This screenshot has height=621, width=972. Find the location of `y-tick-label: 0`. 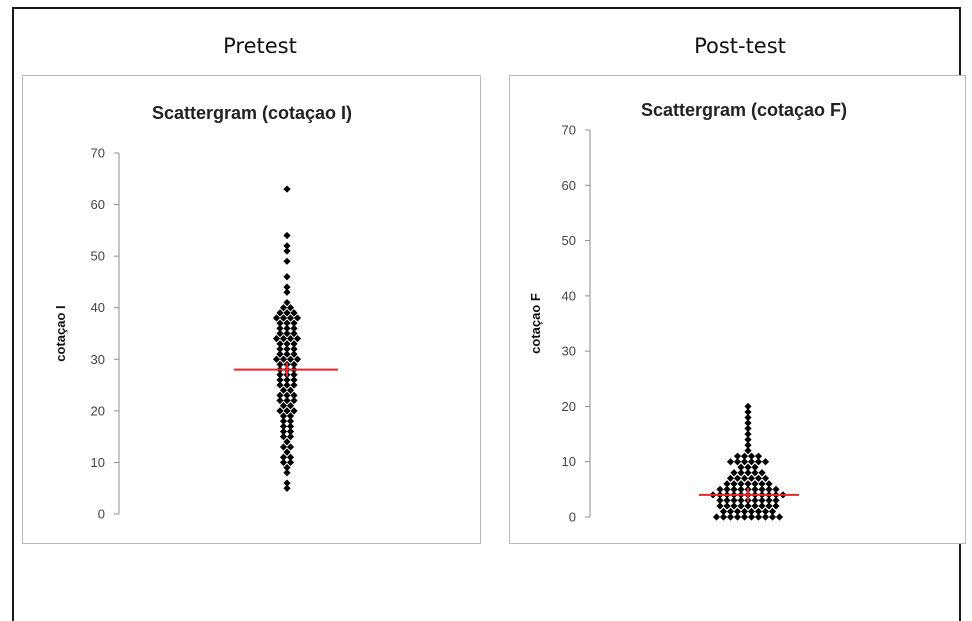

y-tick-label: 0 is located at coordinates (572, 517).